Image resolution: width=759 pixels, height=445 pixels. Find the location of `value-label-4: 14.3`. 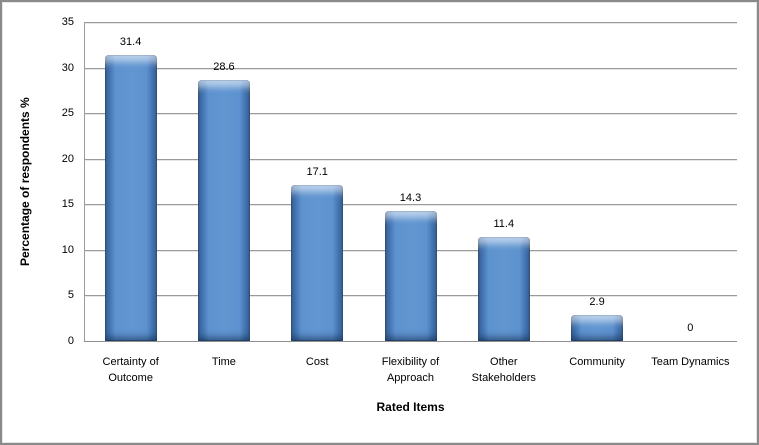

value-label-4: 14.3 is located at coordinates (410, 198).